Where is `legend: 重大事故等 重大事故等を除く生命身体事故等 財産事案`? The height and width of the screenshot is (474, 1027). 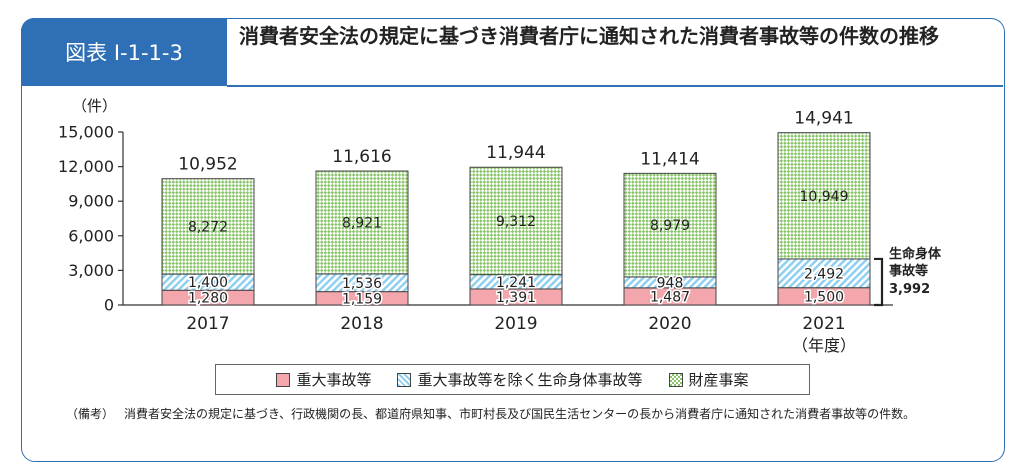
legend: 重大事故等 重大事故等を除く生命身体事故等 財産事案 is located at coordinates (512, 379).